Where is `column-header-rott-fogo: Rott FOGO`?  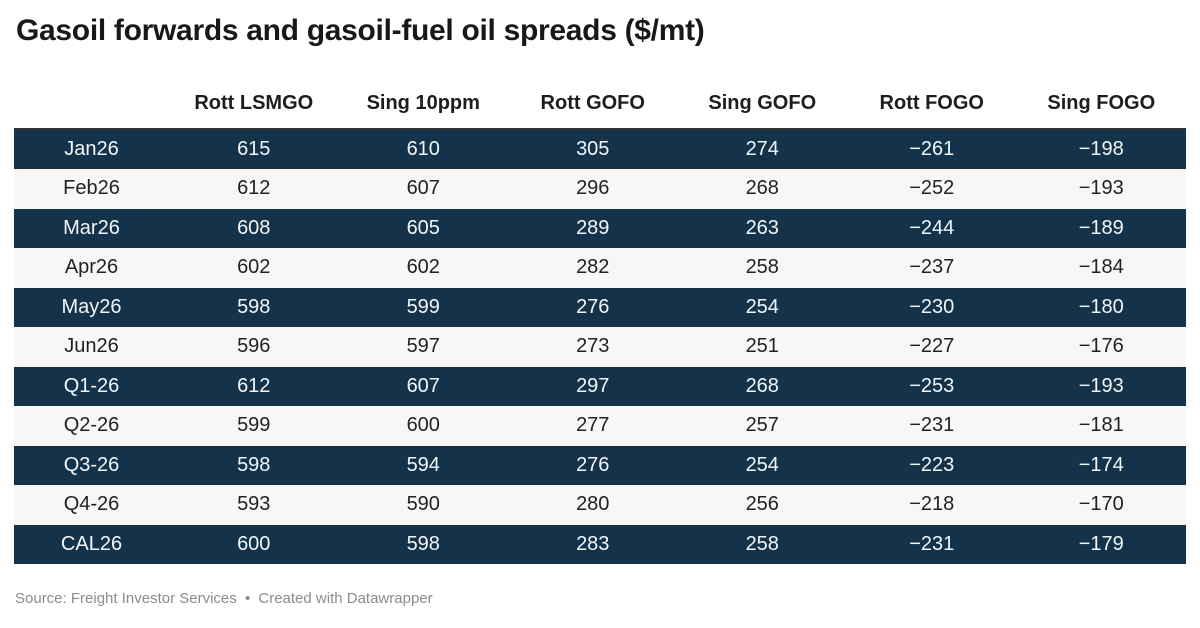
column-header-rott-fogo: Rott FOGO is located at coordinates (932, 89).